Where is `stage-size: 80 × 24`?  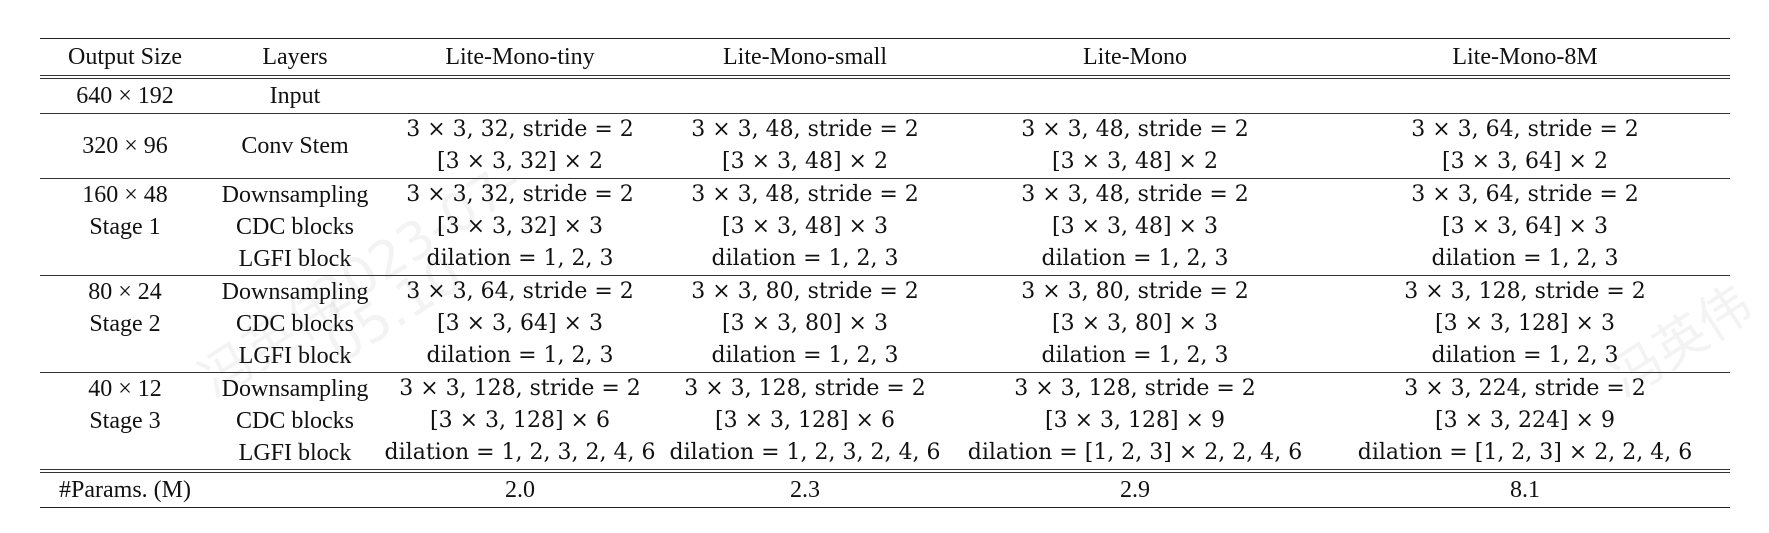 stage-size: 80 × 24 is located at coordinates (125, 292).